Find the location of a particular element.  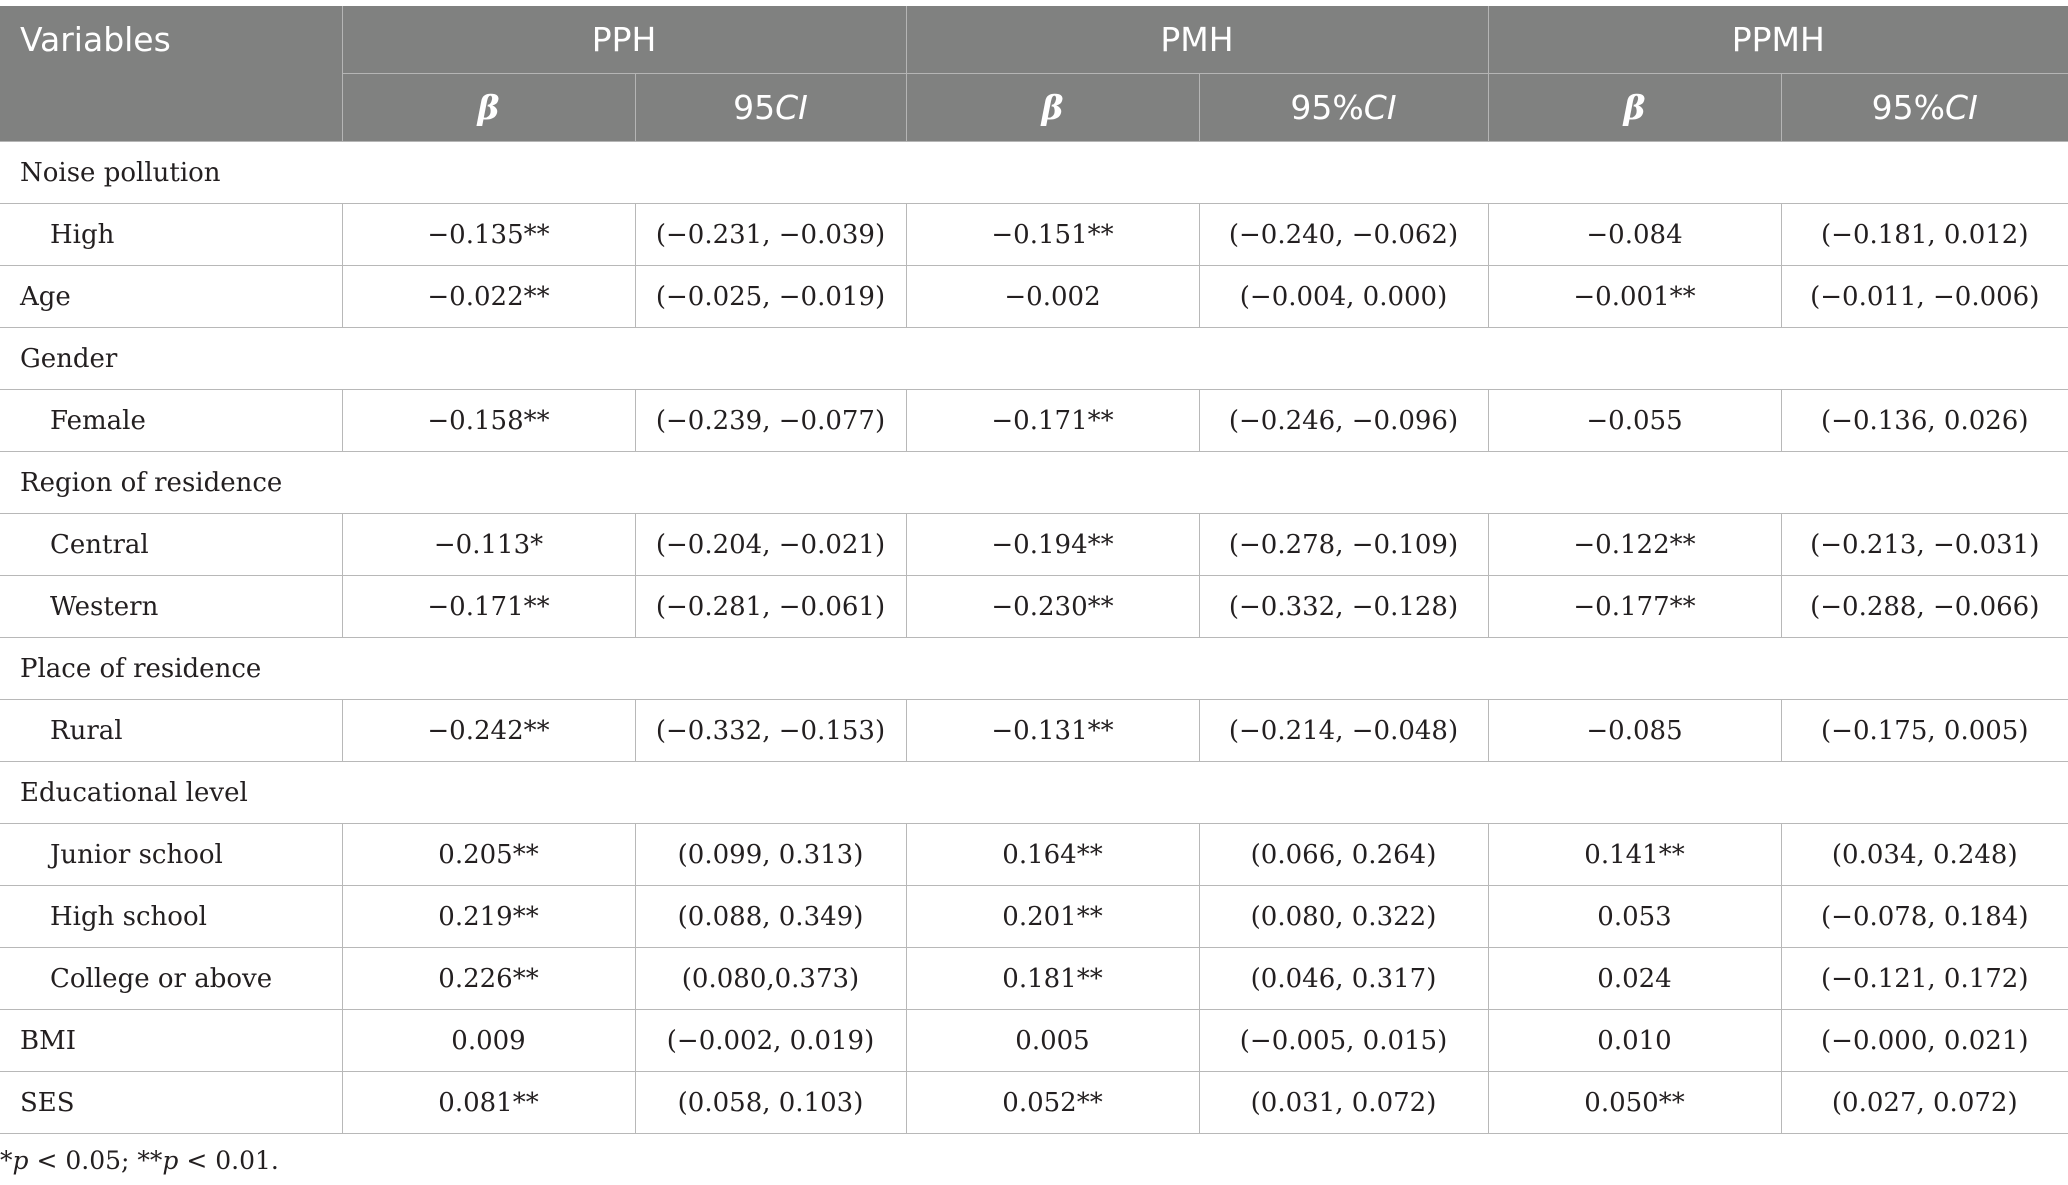

ci-cell: (−0.002, 0.019) is located at coordinates (770, 1040).